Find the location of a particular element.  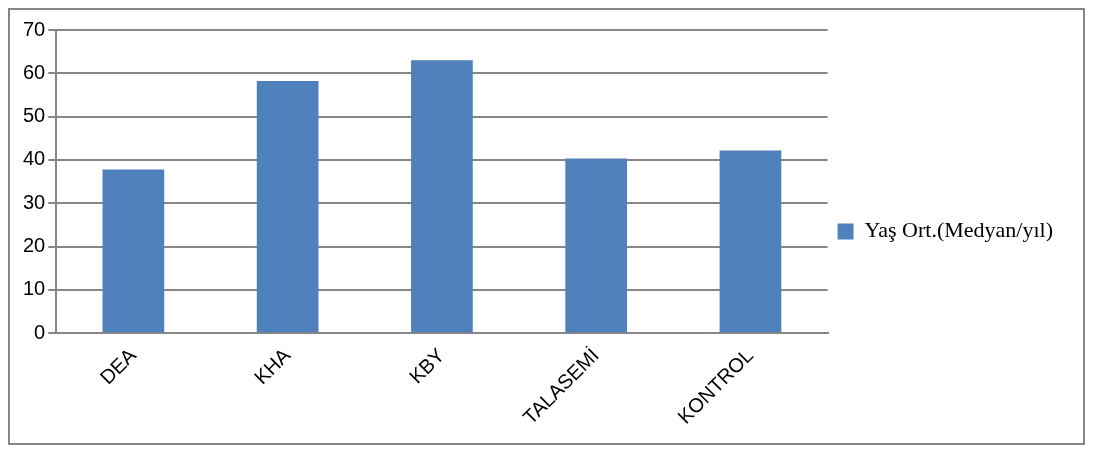

y-tick-label: 20 is located at coordinates (34, 245).